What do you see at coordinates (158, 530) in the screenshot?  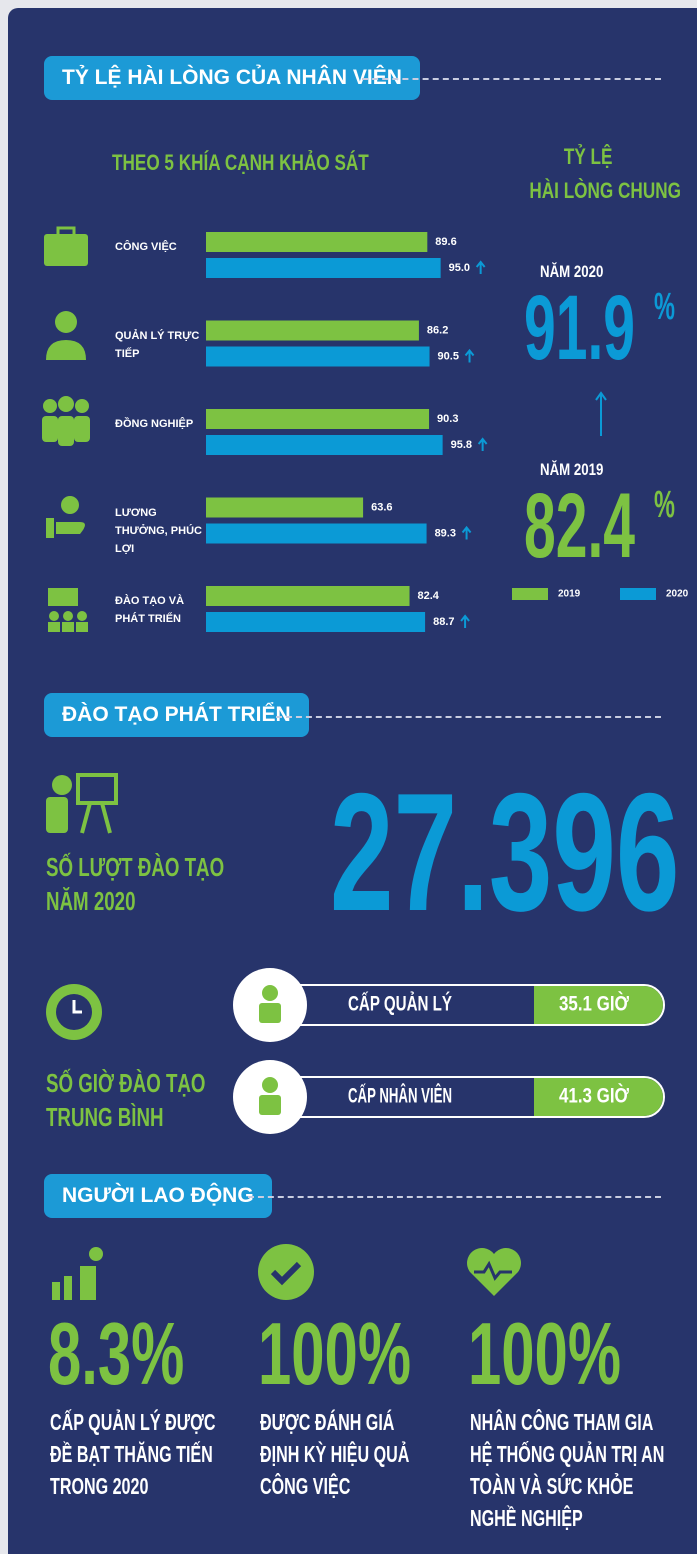 I see `category-label: LƯƠNG THƯỞNG, PHÚC LỢI` at bounding box center [158, 530].